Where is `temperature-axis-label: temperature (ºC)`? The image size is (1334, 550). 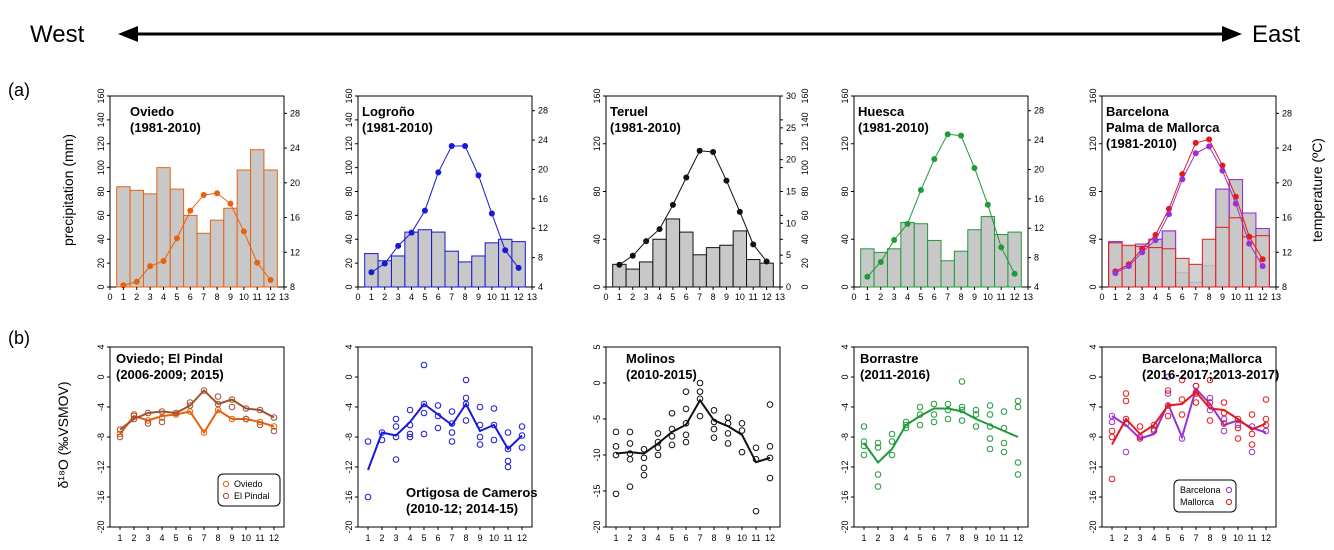
temperature-axis-label: temperature (ºC) is located at coordinates (1317, 190).